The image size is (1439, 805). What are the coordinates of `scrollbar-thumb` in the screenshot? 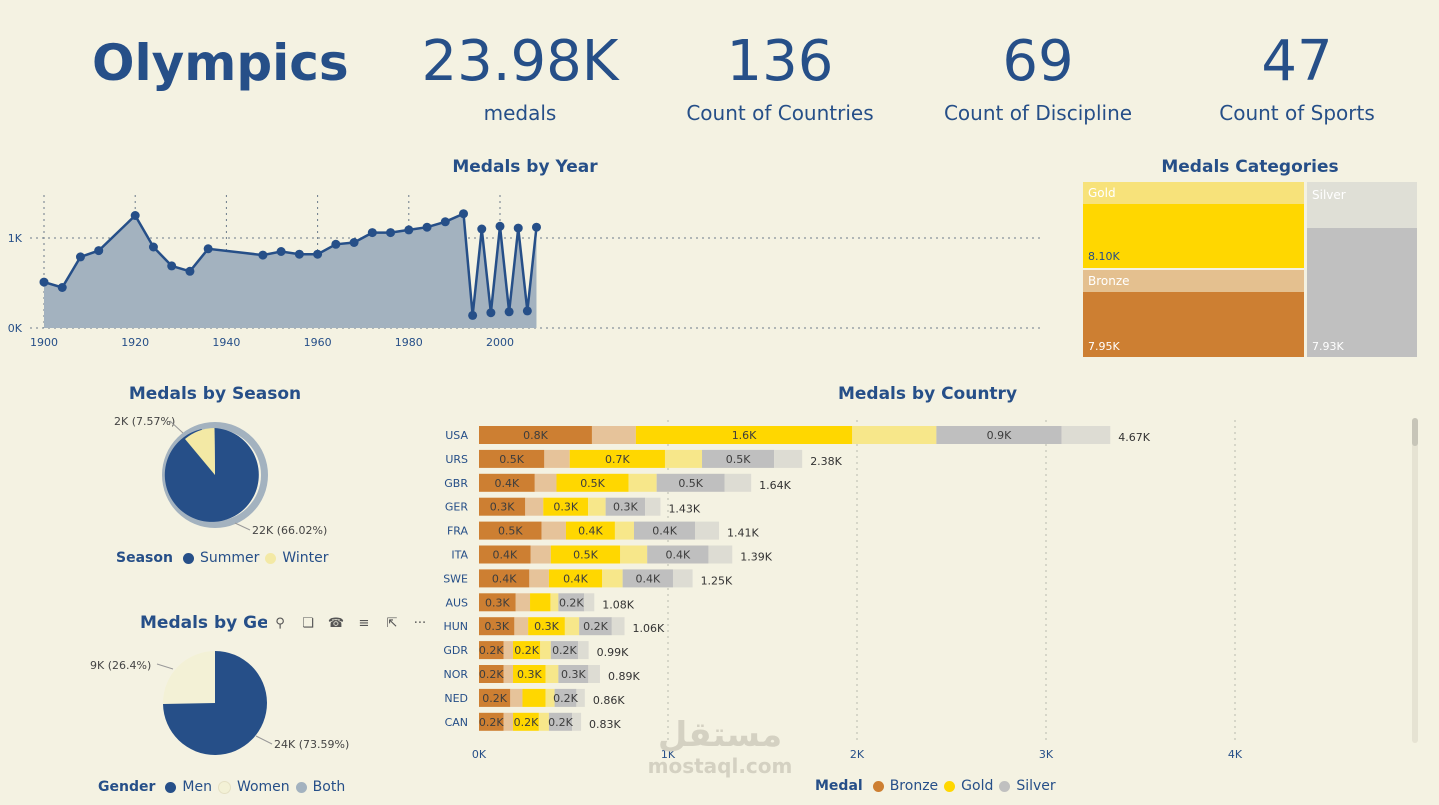 It's located at (1415, 432).